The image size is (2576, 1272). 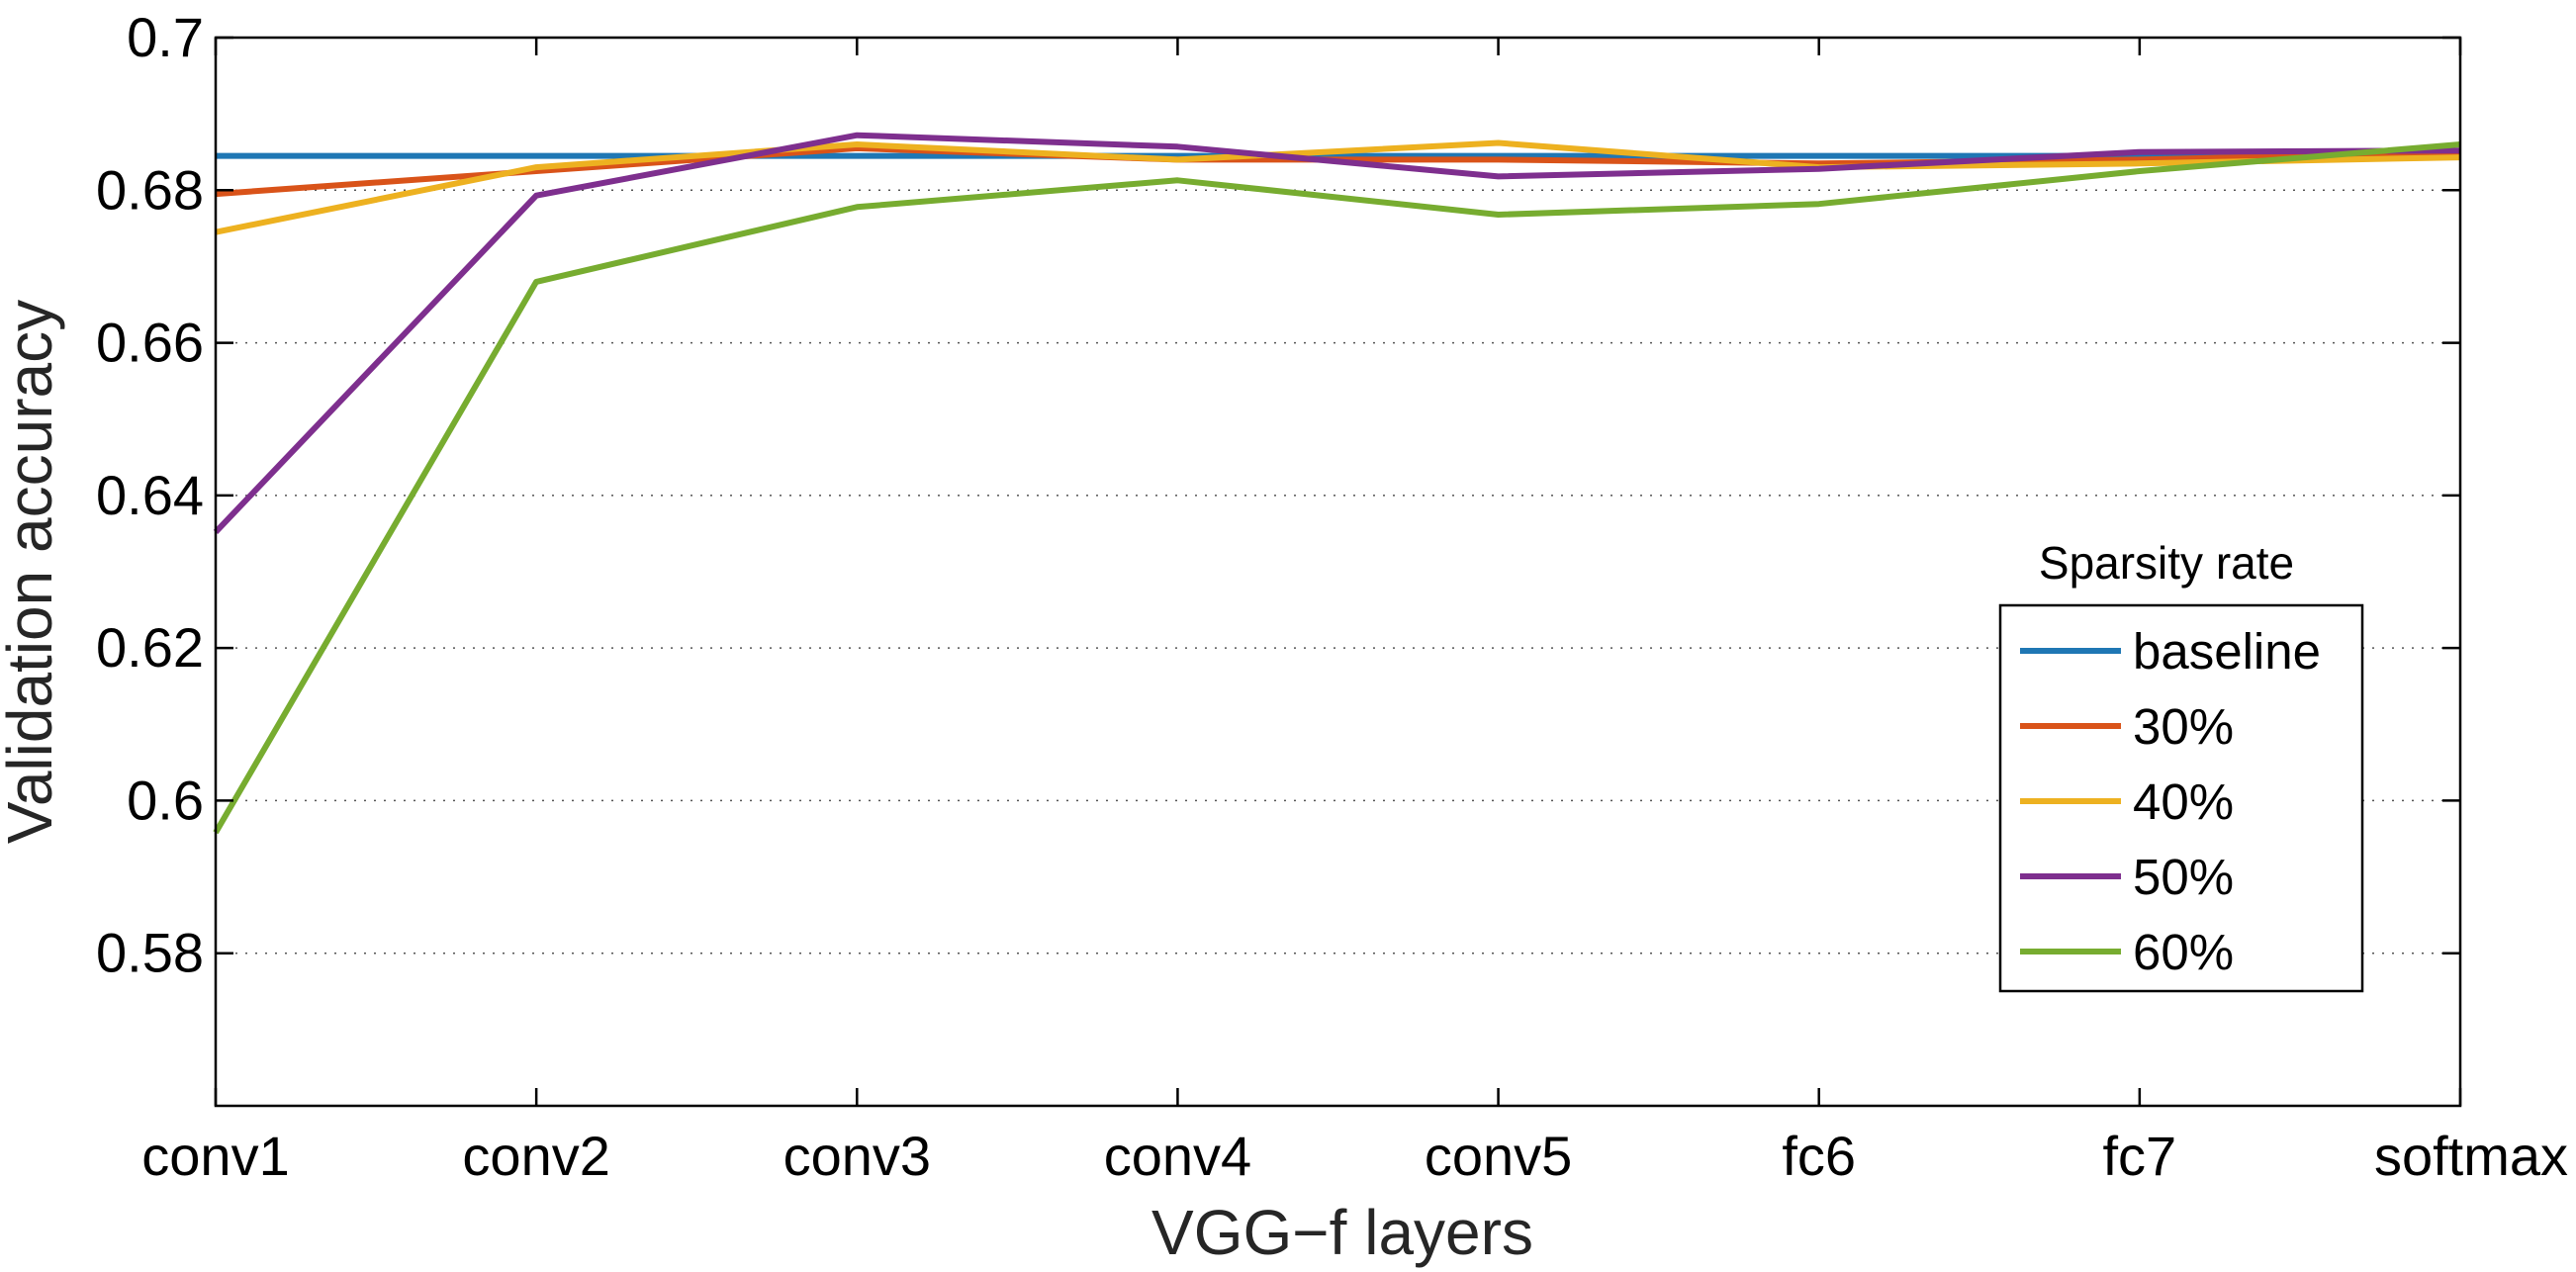 I want to click on y-tick-label: 0.66, so click(x=150, y=343).